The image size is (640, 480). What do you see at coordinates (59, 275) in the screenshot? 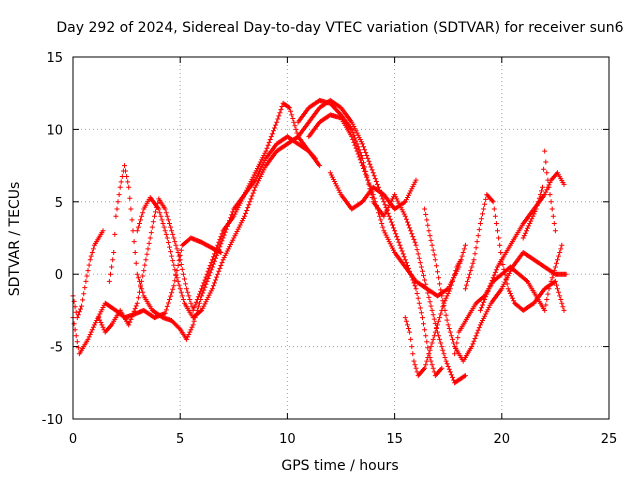
I see `y-tick-label: 0` at bounding box center [59, 275].